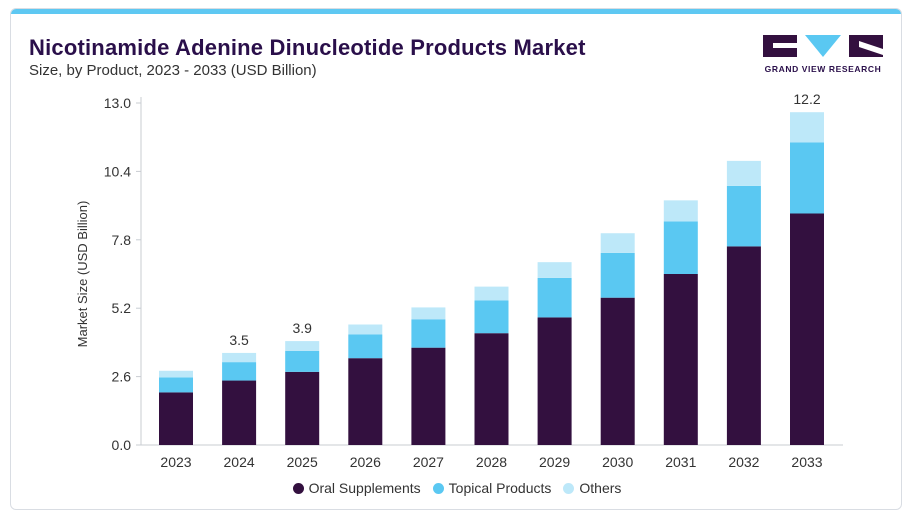  What do you see at coordinates (365, 401) in the screenshot?
I see `bar-oral-supplements-2026` at bounding box center [365, 401].